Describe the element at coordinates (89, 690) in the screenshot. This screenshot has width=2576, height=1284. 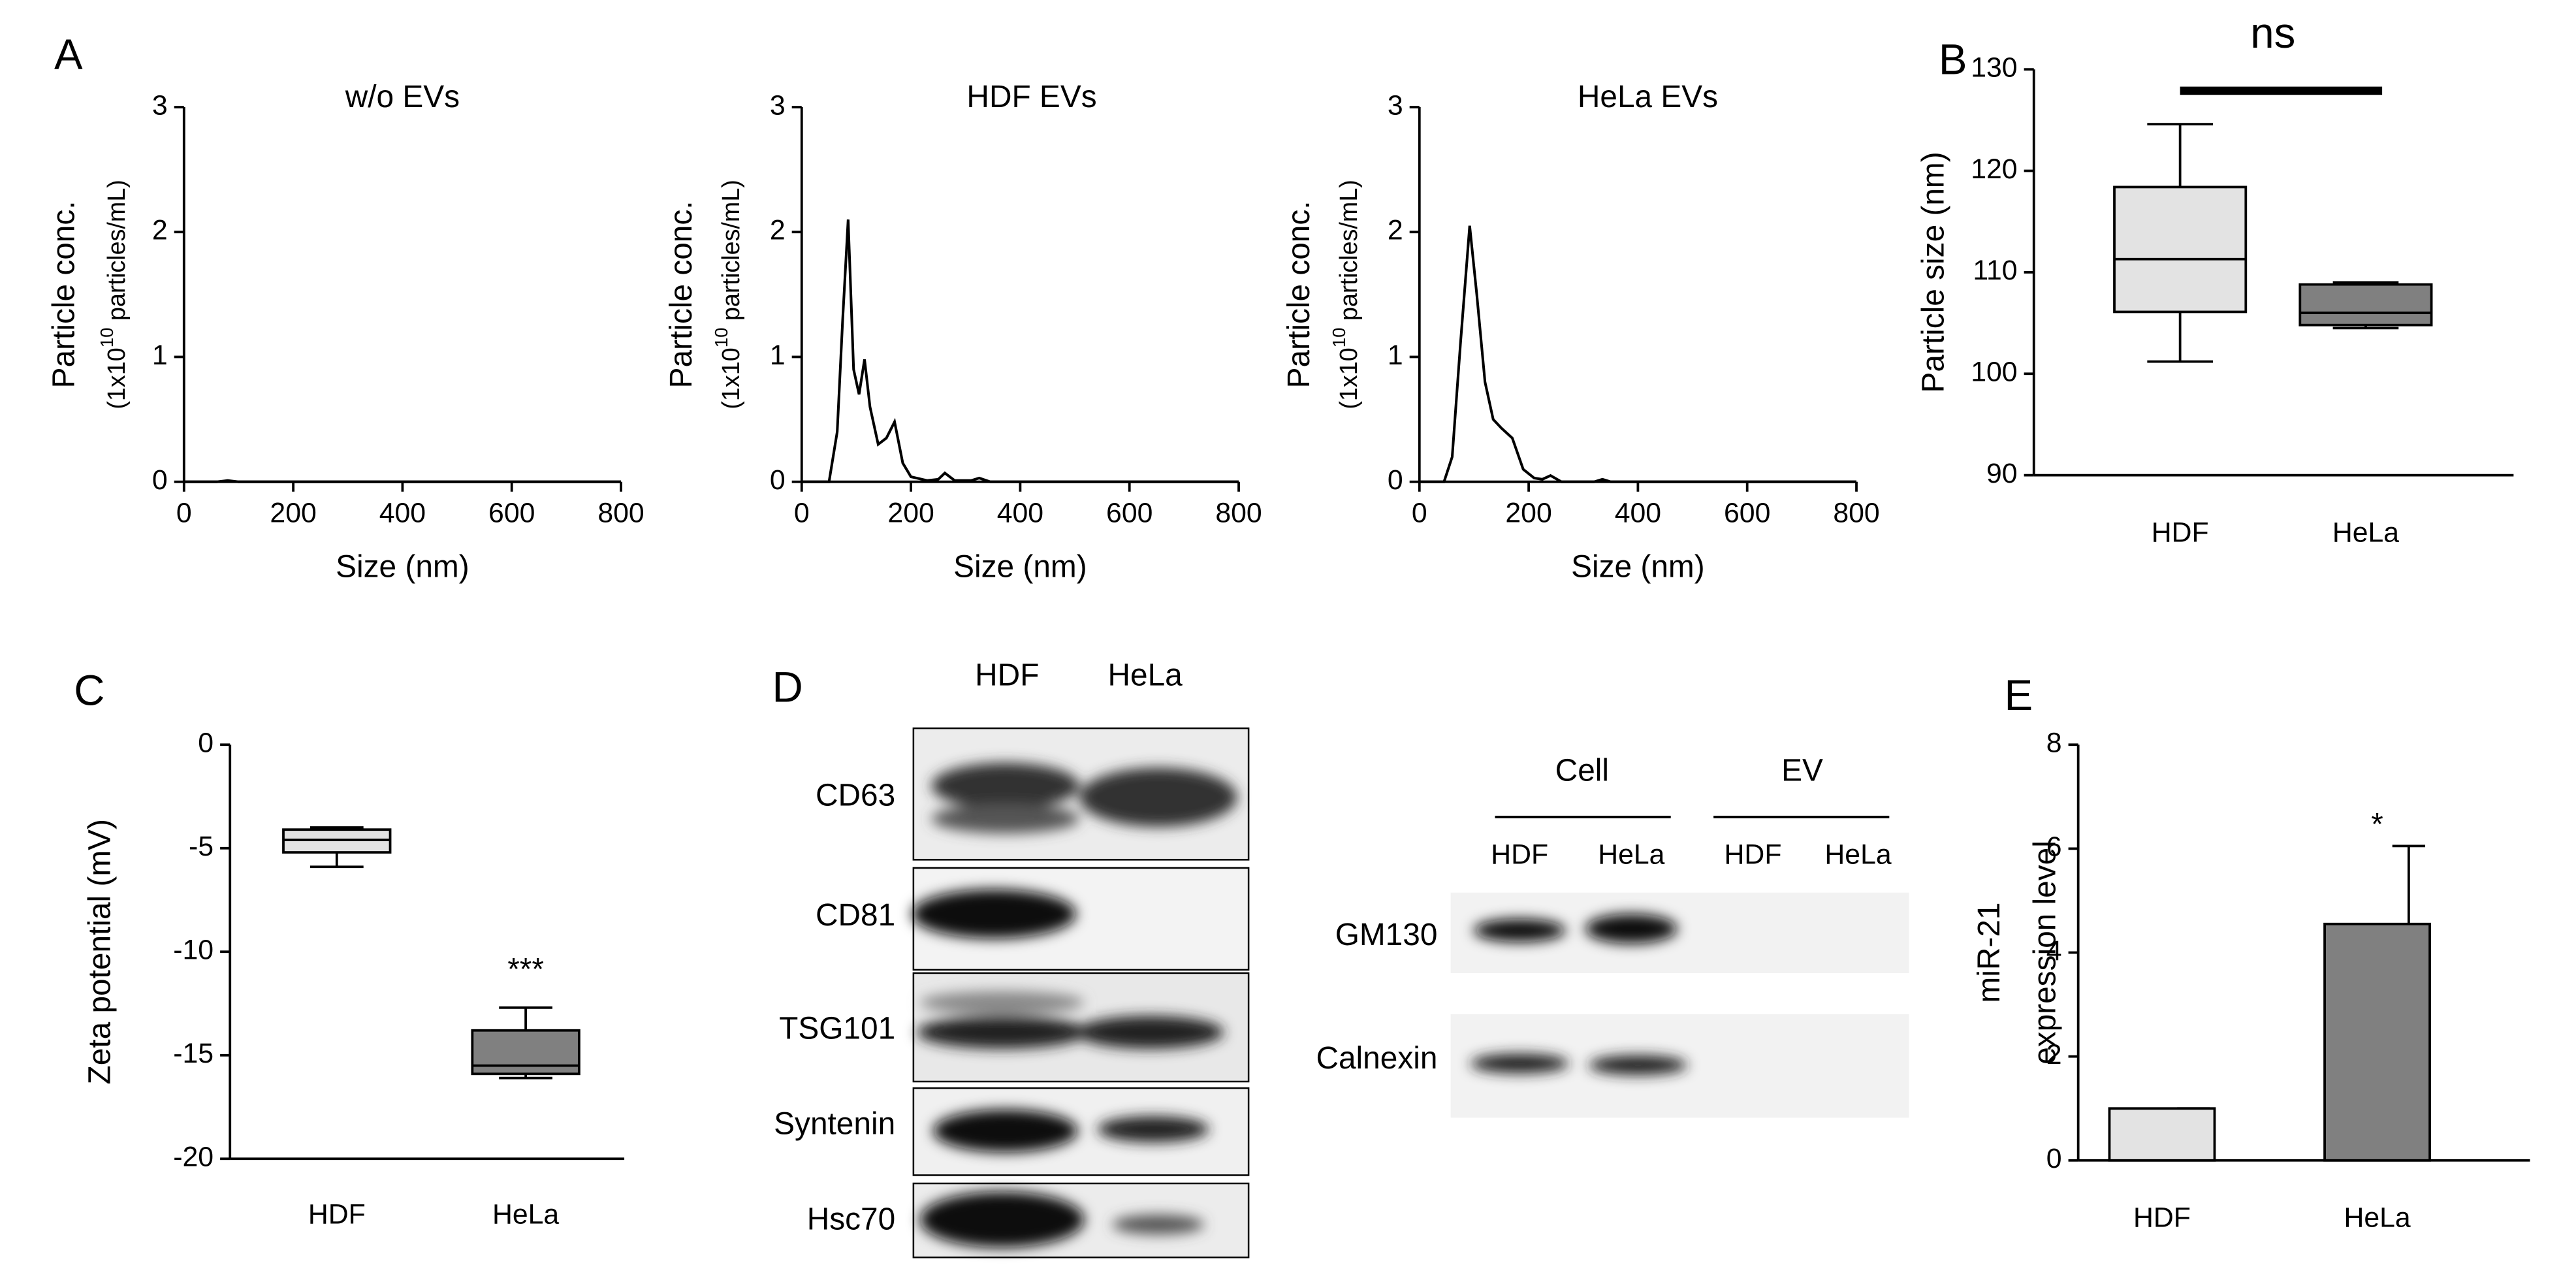
I see `panel-label: C` at that location.